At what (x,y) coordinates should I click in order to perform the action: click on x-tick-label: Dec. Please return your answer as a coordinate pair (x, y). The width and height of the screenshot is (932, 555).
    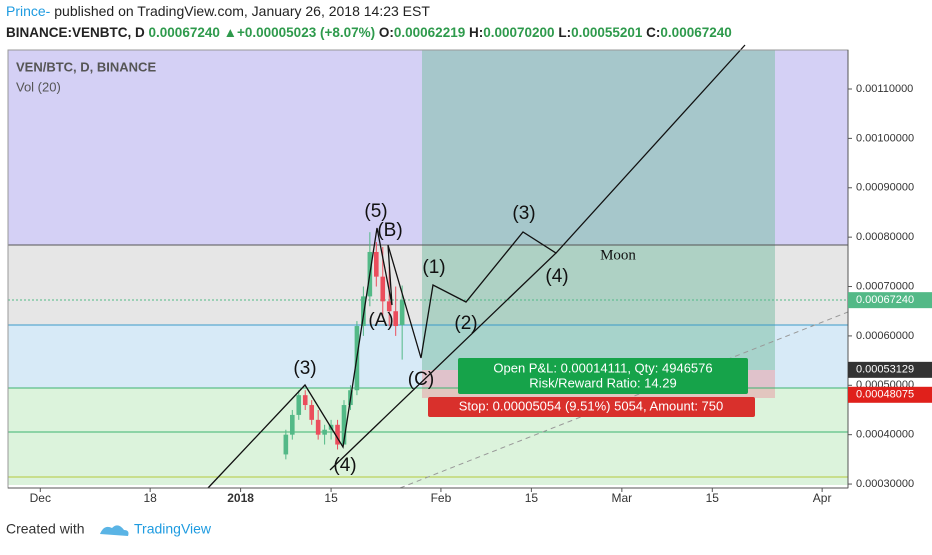
    Looking at the image, I should click on (40, 498).